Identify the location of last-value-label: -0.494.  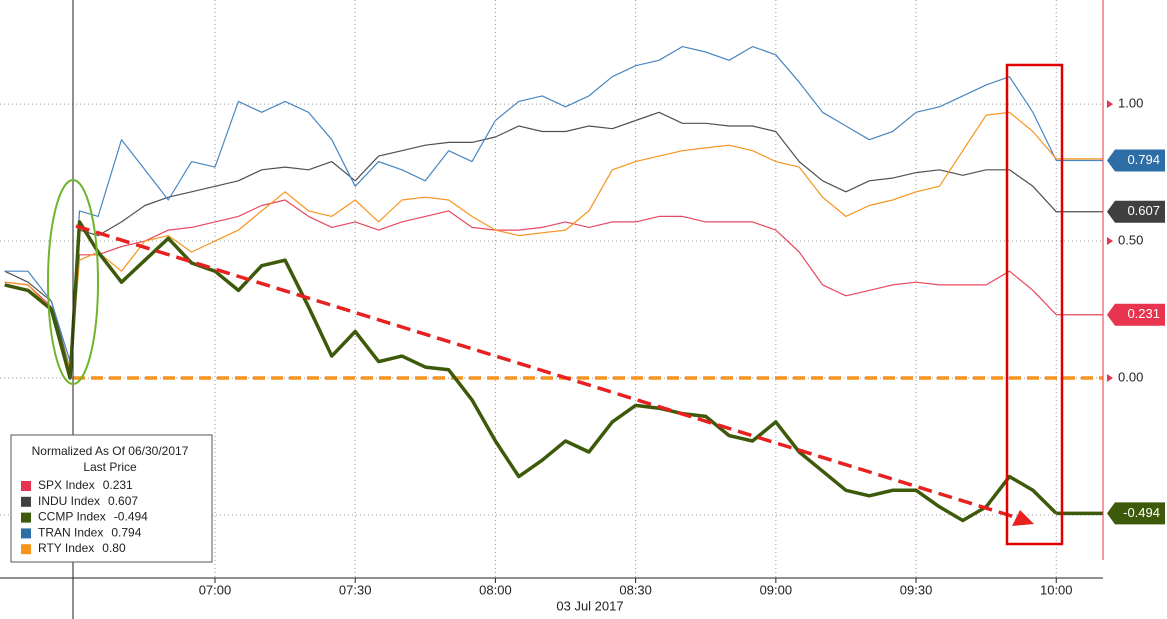
(1141, 512).